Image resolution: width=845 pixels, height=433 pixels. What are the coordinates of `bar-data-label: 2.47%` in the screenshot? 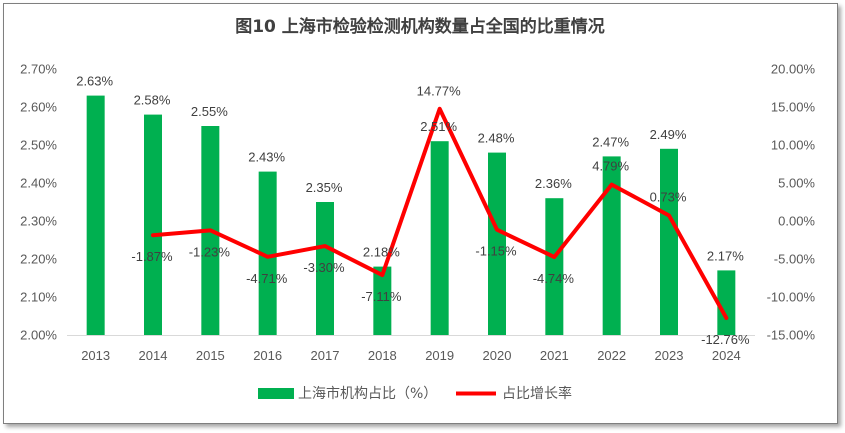 It's located at (610, 141).